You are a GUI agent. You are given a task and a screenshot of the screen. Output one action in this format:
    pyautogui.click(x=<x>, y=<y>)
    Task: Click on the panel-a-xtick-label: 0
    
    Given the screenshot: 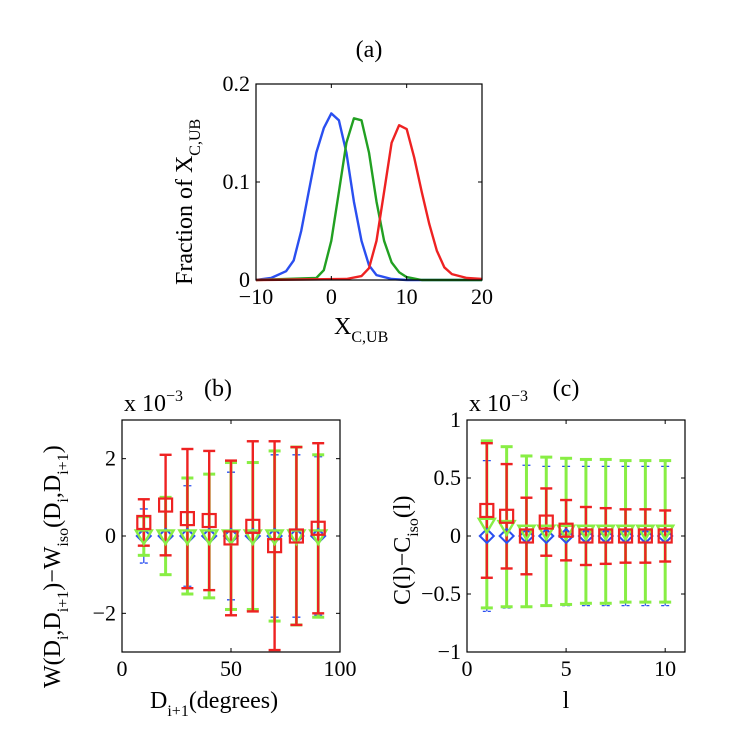 What is the action you would take?
    pyautogui.click(x=331, y=296)
    